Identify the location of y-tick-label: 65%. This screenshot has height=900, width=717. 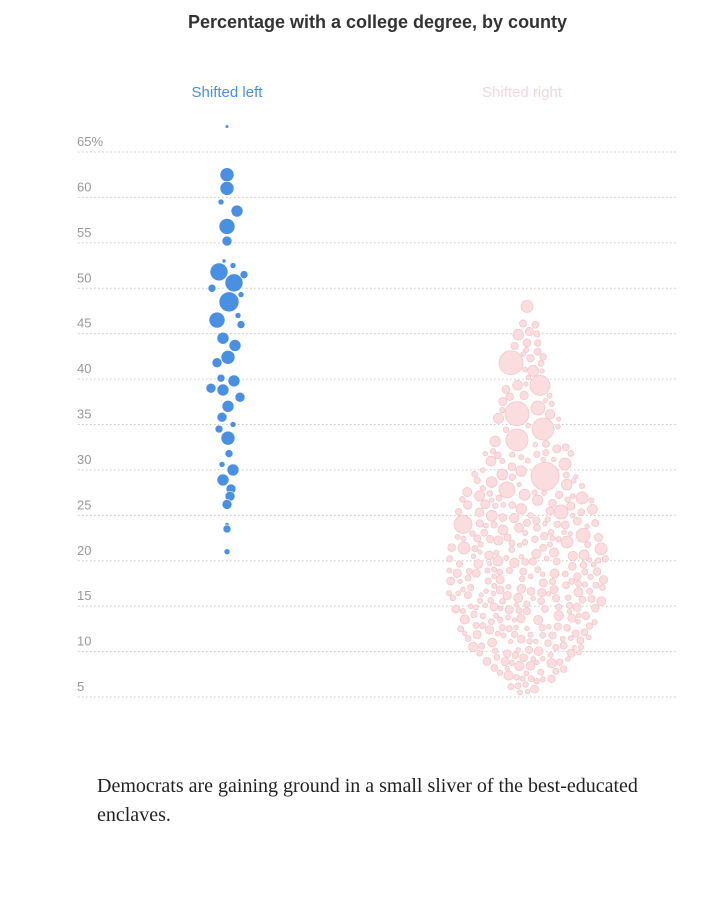
(90, 141).